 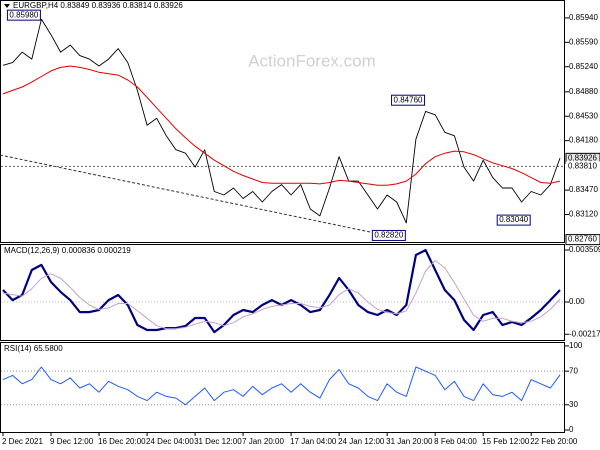 What do you see at coordinates (7, 6) in the screenshot?
I see `symbol-icon` at bounding box center [7, 6].